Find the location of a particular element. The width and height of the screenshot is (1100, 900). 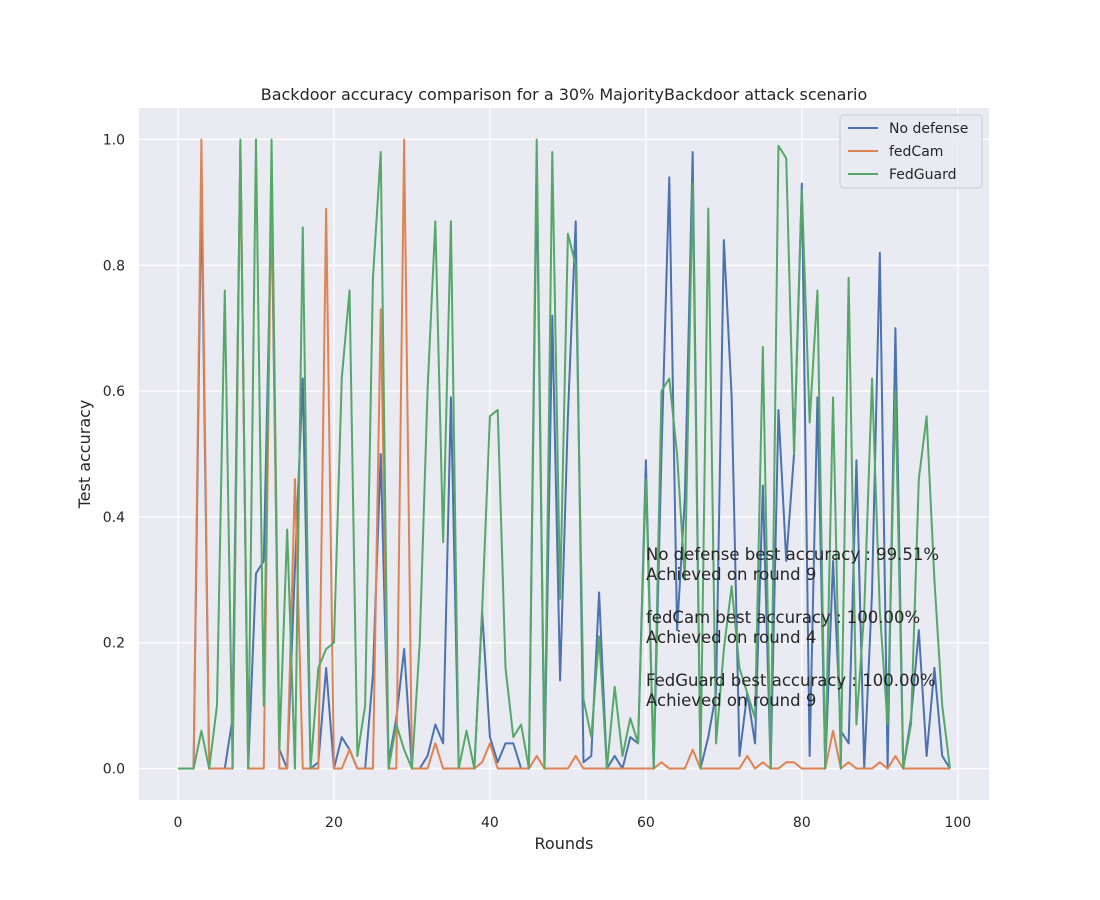

x-tick-label: 20 is located at coordinates (334, 823).